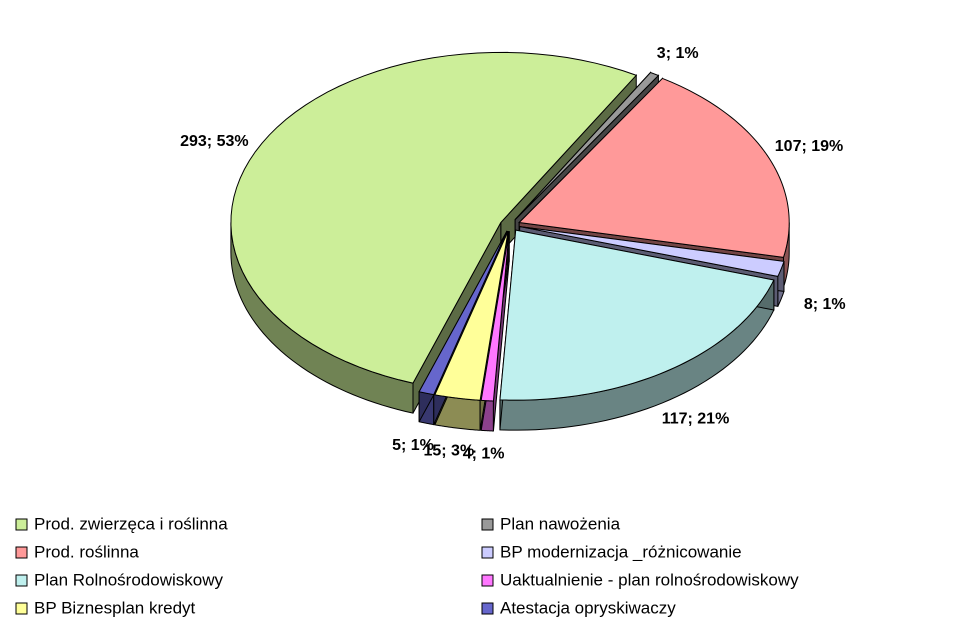  I want to click on data-label: 107; 19%, so click(809, 146).